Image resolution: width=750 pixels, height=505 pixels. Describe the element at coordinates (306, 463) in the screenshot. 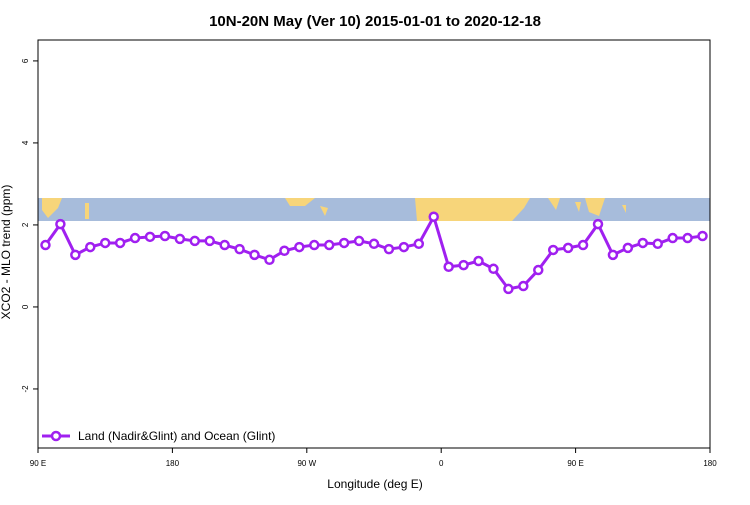

I see `x-tick-label: 90 W` at that location.